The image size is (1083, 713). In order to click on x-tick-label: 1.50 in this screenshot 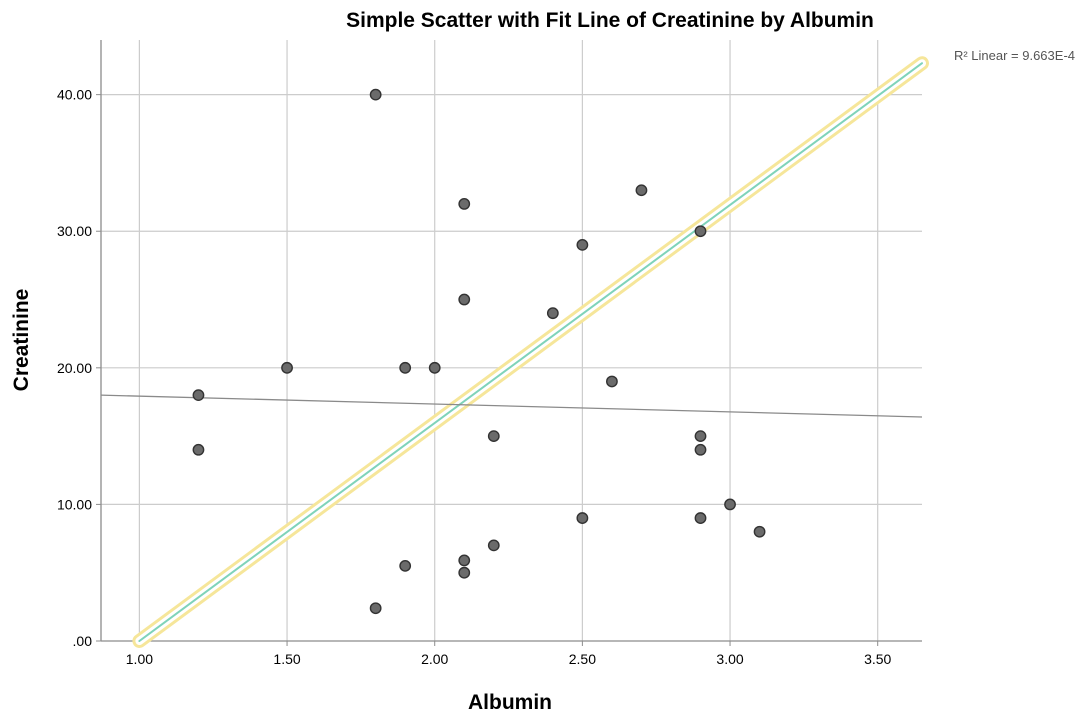, I will do `click(286, 659)`.